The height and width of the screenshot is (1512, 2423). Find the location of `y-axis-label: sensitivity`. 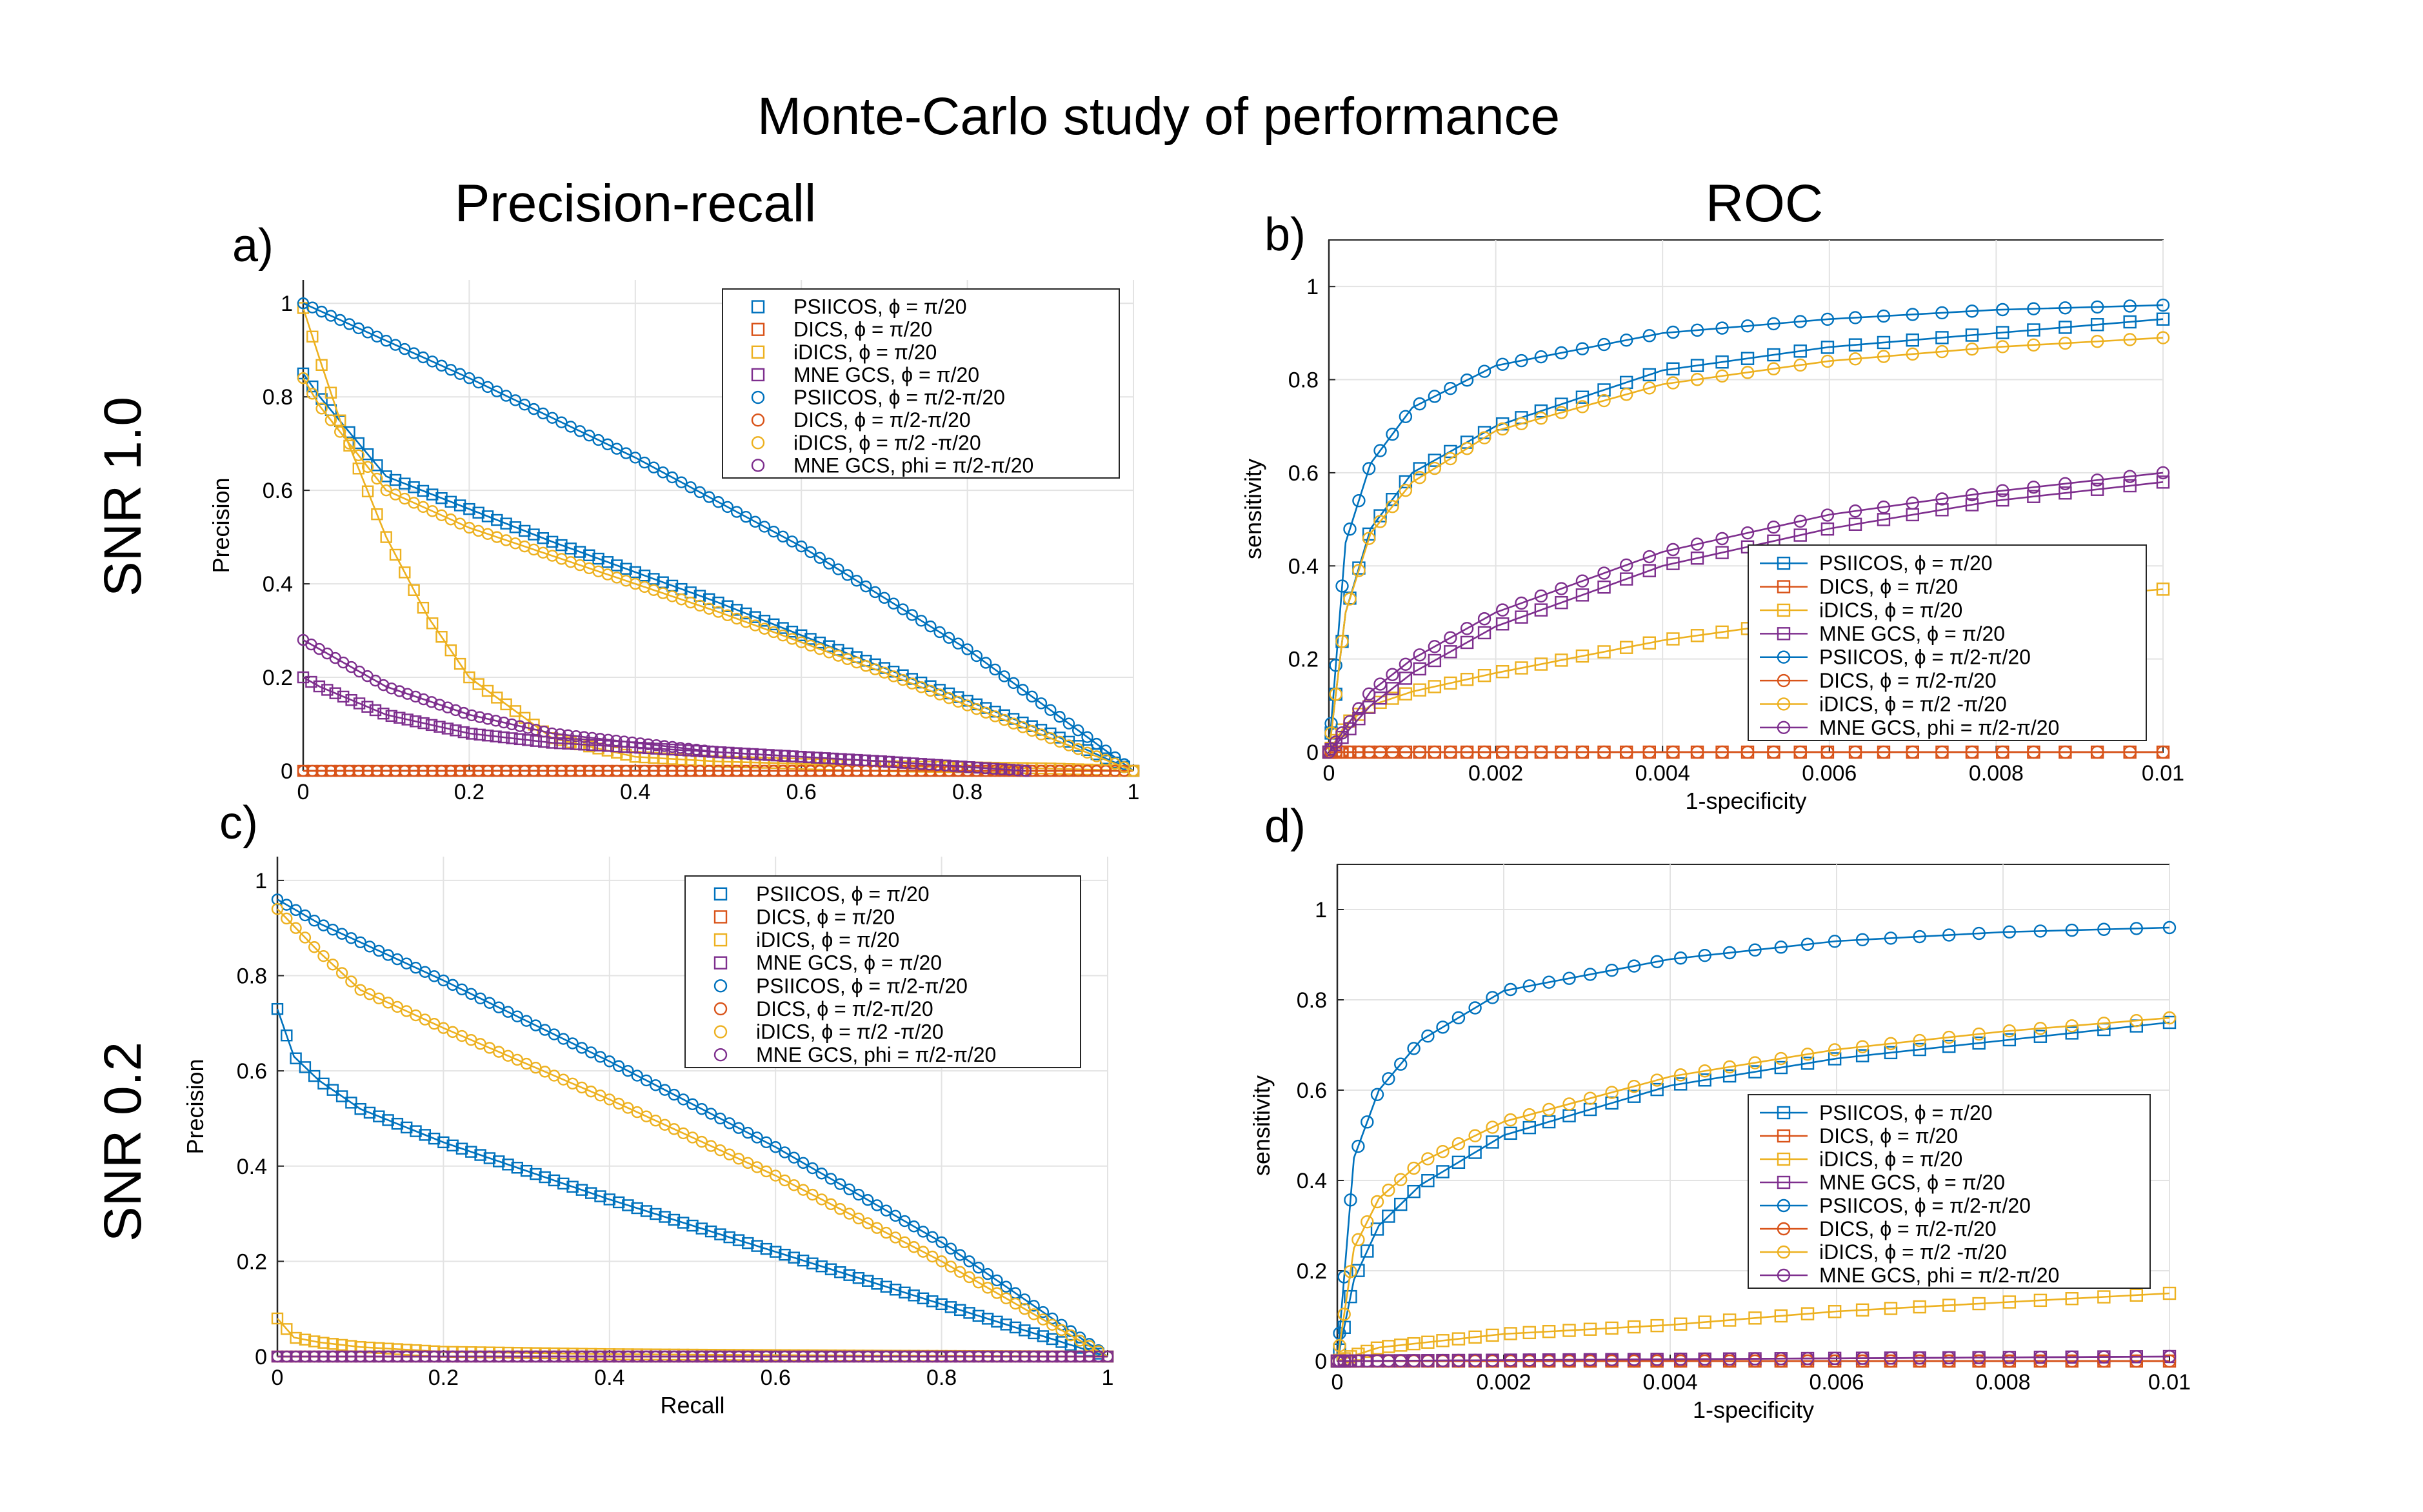

y-axis-label: sensitivity is located at coordinates (1253, 509).